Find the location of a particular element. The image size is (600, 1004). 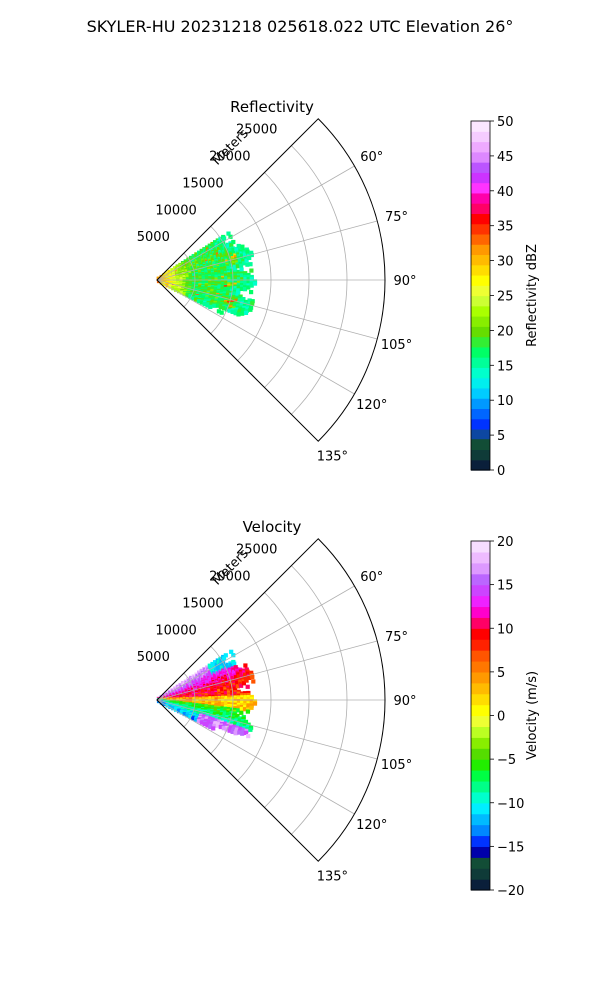

colorbar-tick-label: 25 is located at coordinates (505, 297).